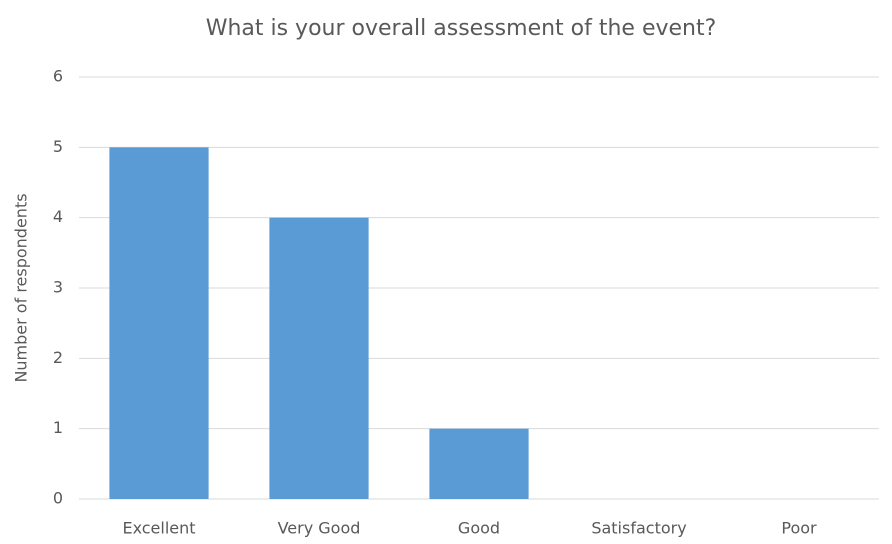 This screenshot has height=544, width=892. Describe the element at coordinates (58, 146) in the screenshot. I see `y-tick-label: 5` at that location.